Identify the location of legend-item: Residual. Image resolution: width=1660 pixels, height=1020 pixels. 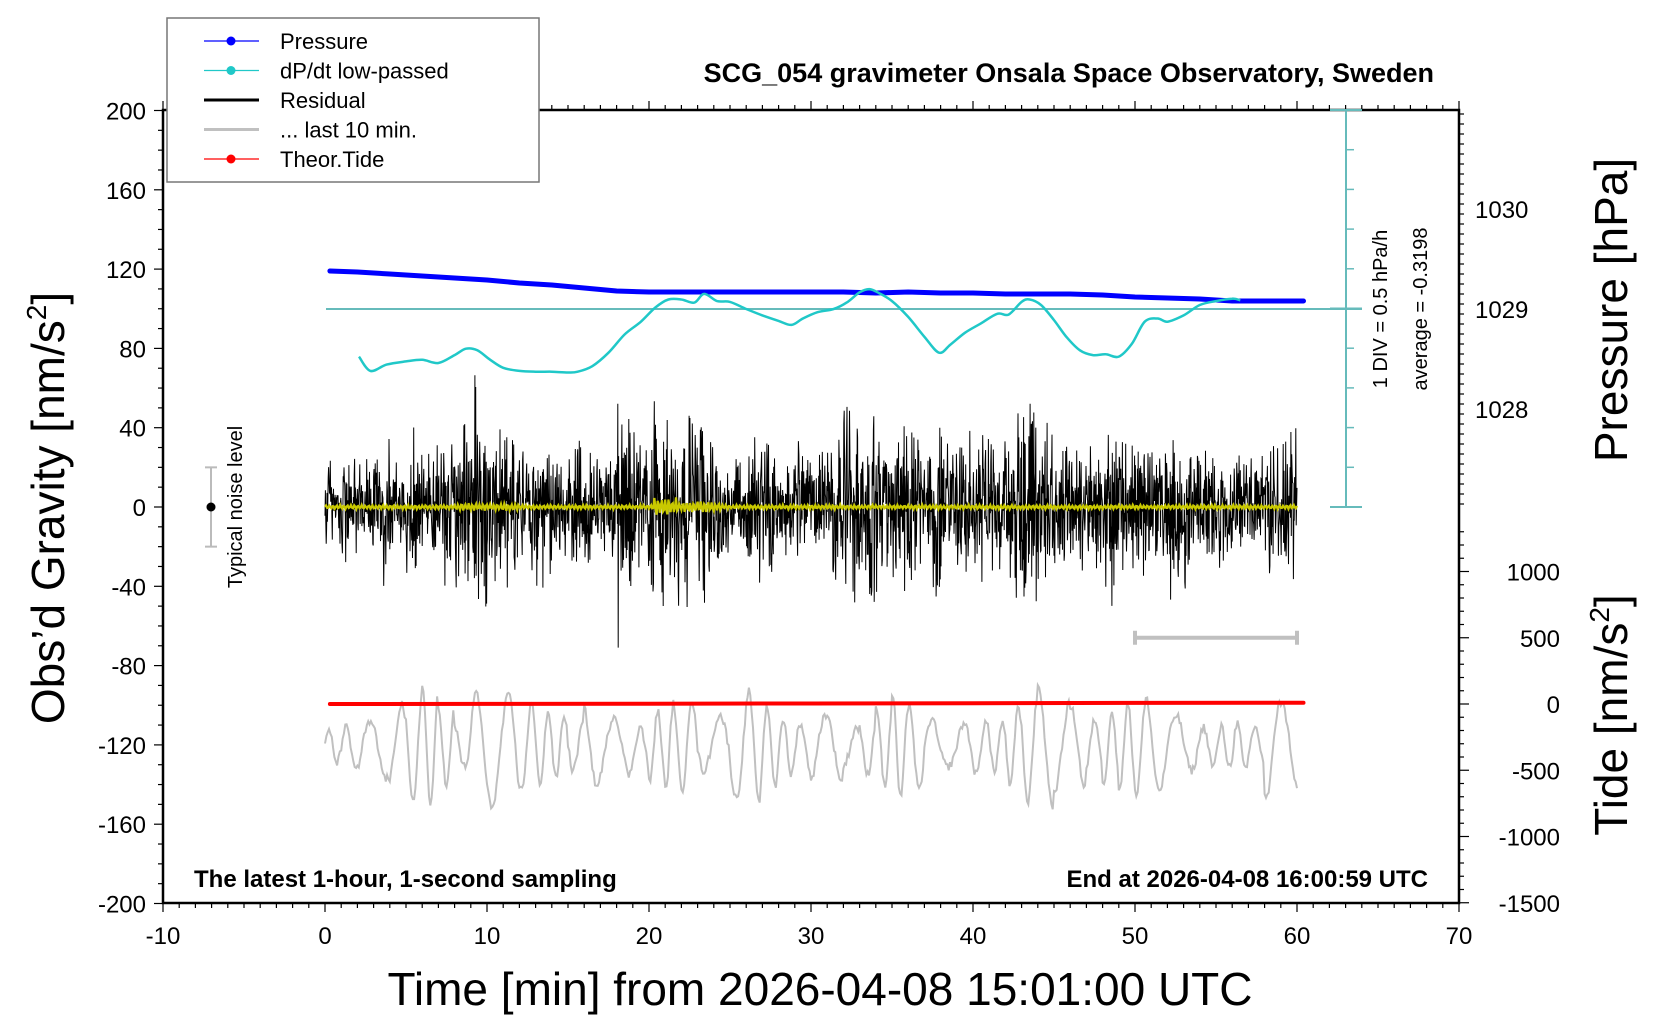
(285, 100).